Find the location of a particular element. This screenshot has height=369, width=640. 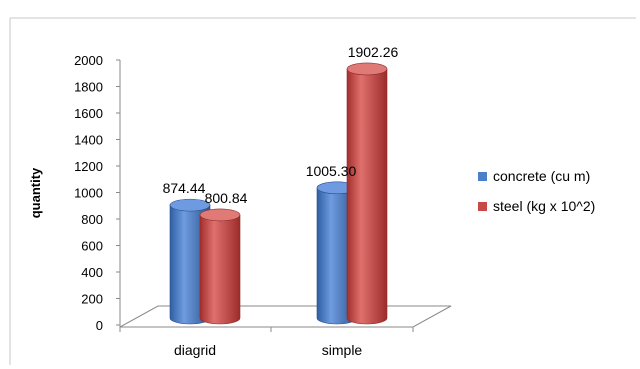

legend-item: concrete (cu m) is located at coordinates (534, 176).